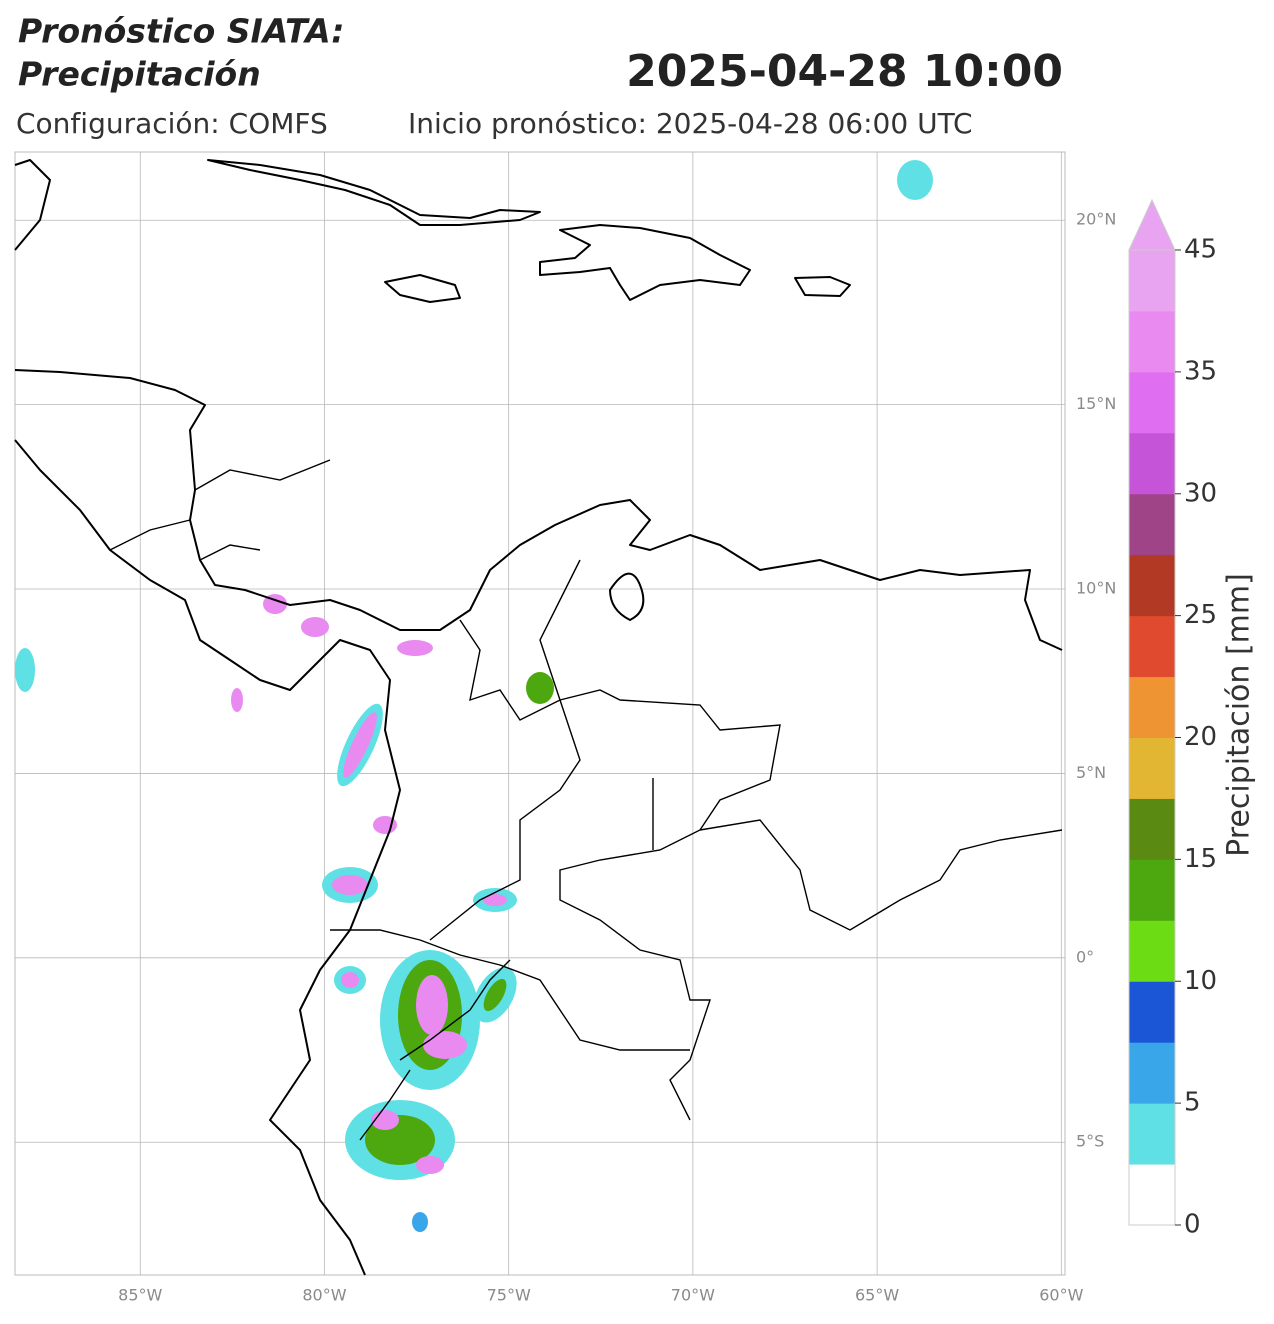  I want to click on colorbar-tick-label: 25, so click(1200, 615).